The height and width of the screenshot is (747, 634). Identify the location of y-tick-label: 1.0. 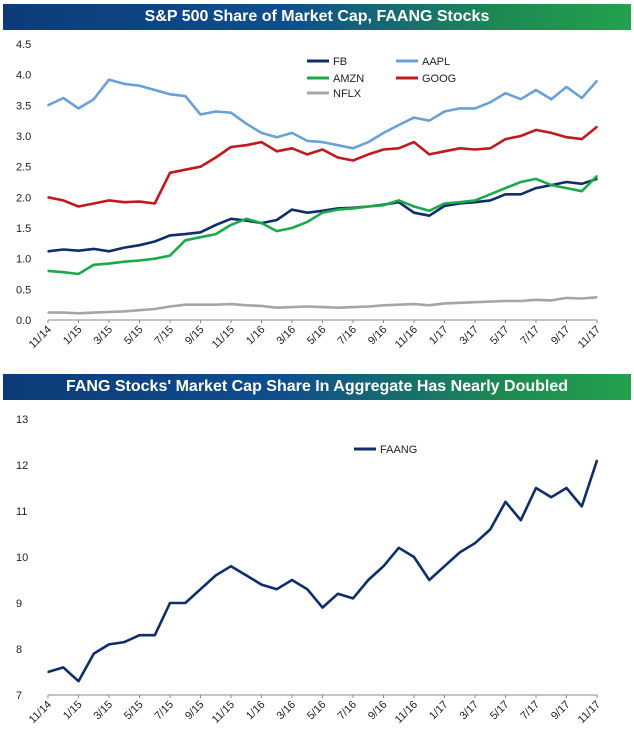
(23, 260).